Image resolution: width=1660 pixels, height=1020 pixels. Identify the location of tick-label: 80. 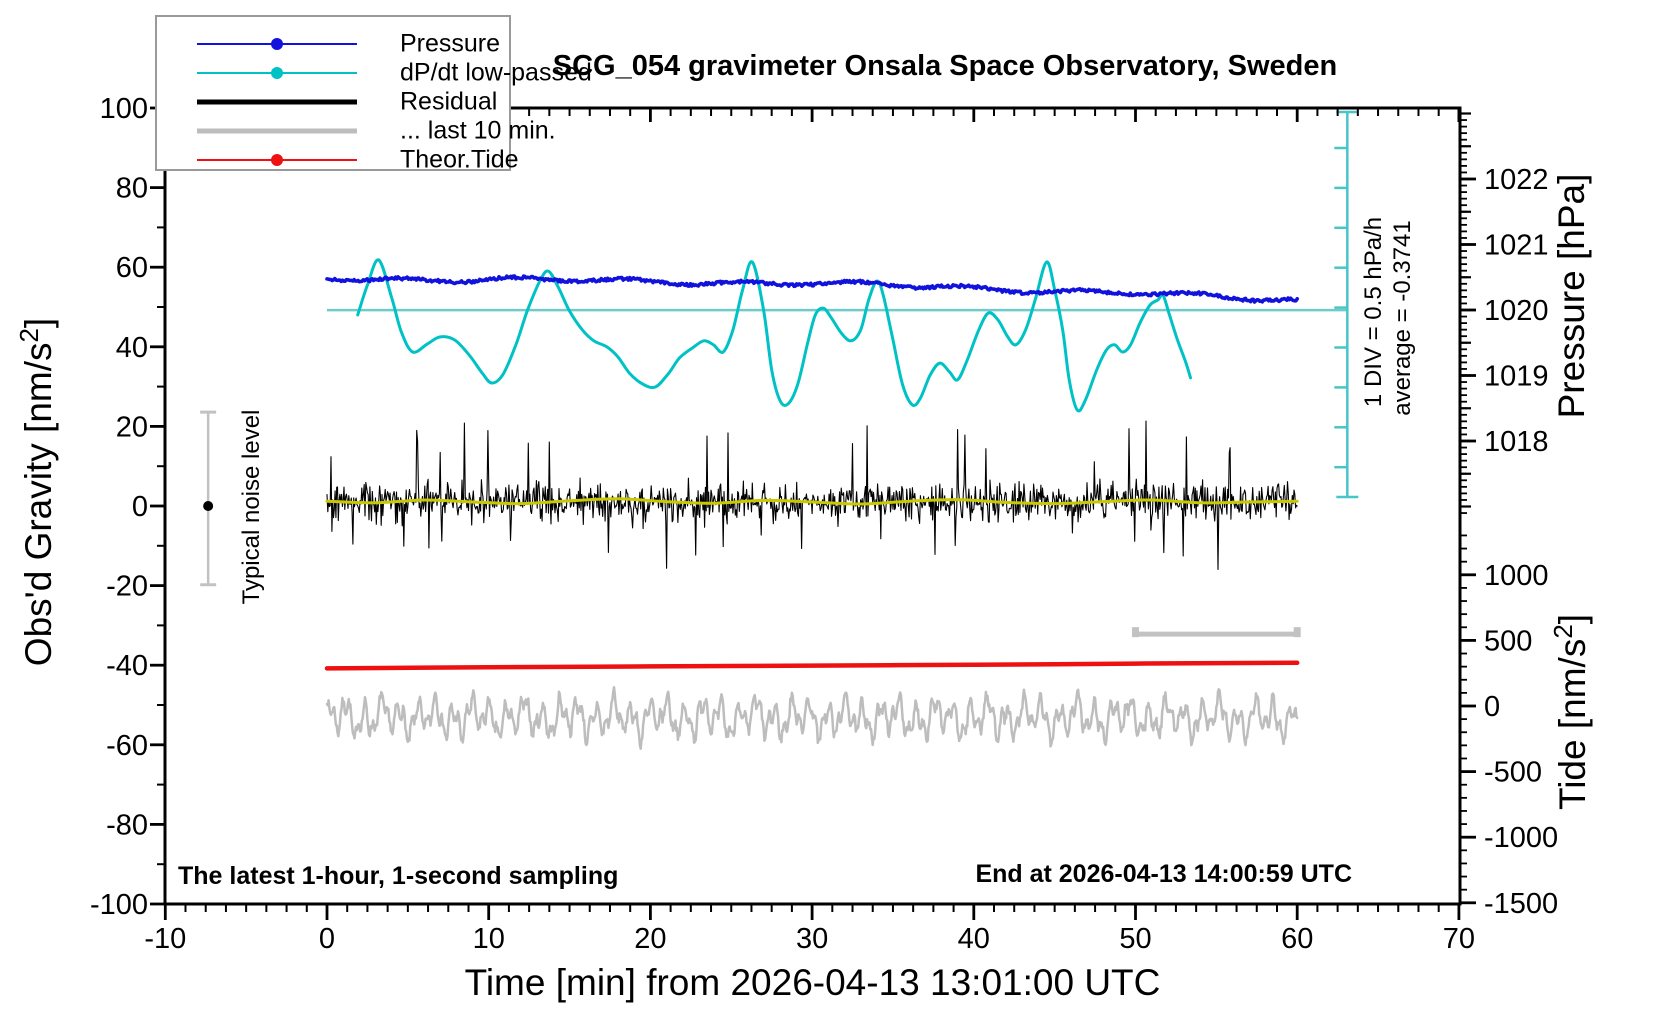
(132, 189).